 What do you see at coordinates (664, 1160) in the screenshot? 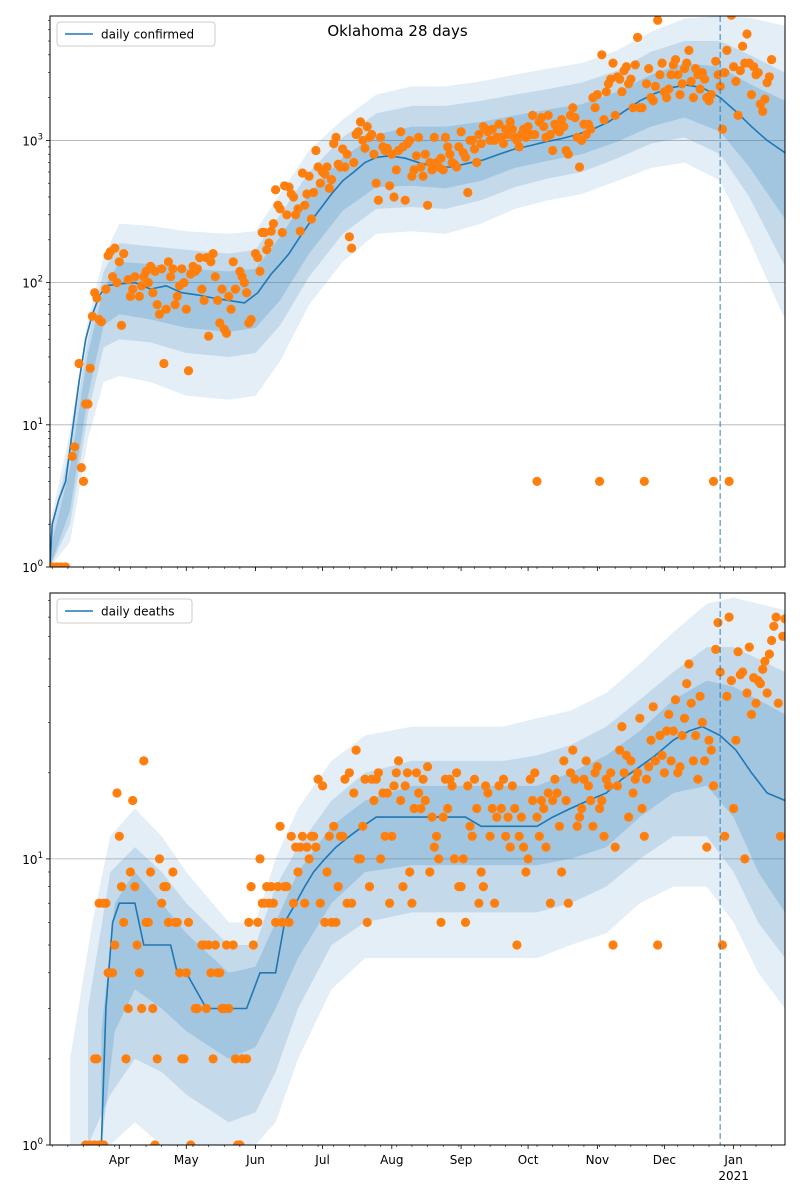
I see `x-tick-label: Dec` at bounding box center [664, 1160].